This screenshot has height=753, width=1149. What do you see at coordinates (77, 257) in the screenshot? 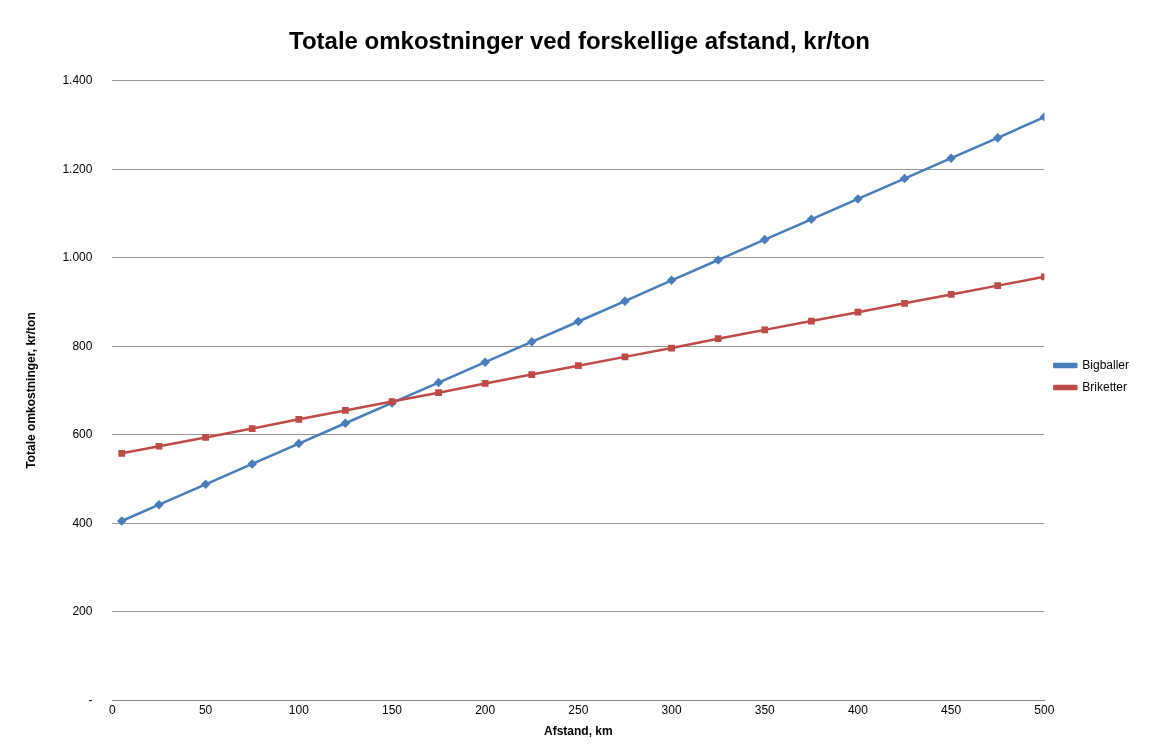
I see `y-tick-label: 1.000` at bounding box center [77, 257].